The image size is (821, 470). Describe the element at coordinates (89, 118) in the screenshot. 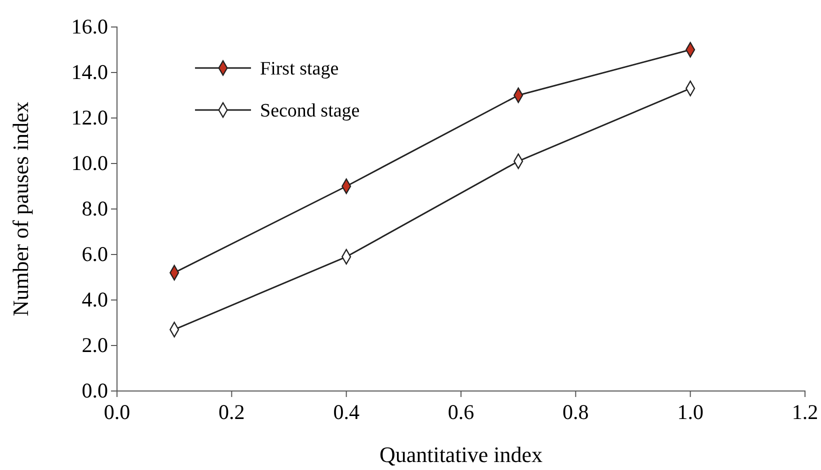

I see `y-tick-label: 12.0` at that location.